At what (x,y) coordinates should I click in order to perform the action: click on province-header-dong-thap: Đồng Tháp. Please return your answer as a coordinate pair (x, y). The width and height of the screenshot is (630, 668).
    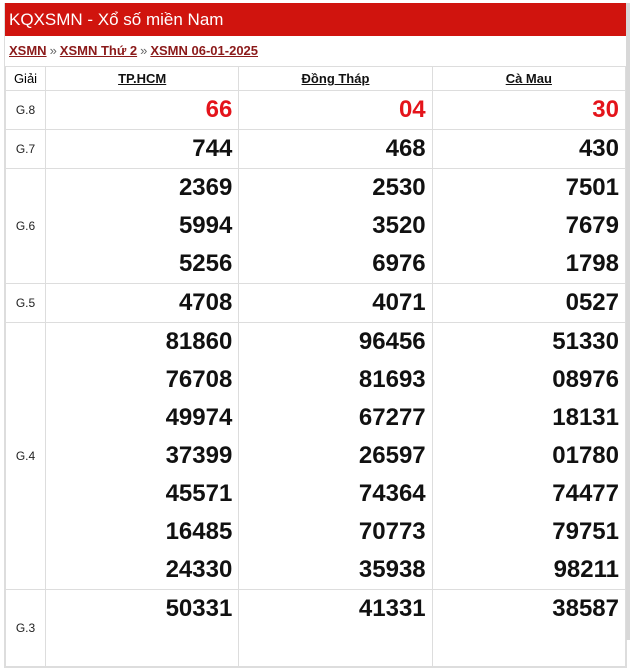
    Looking at the image, I should click on (335, 78).